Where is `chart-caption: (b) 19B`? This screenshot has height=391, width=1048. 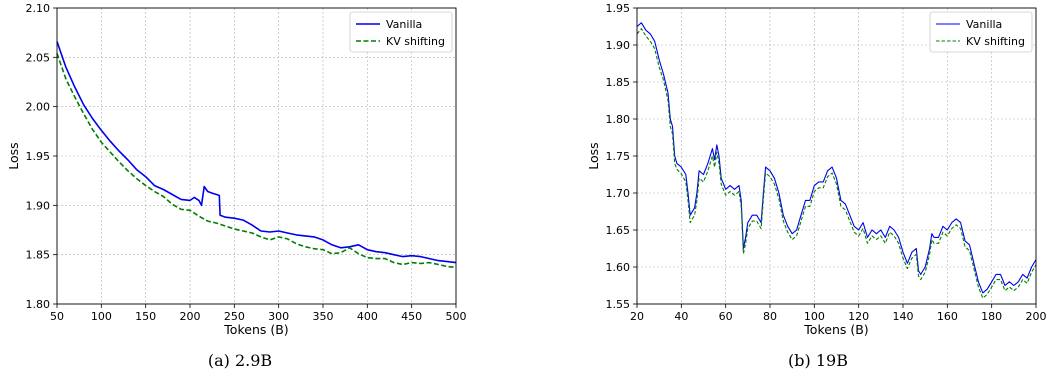 chart-caption: (b) 19B is located at coordinates (818, 360).